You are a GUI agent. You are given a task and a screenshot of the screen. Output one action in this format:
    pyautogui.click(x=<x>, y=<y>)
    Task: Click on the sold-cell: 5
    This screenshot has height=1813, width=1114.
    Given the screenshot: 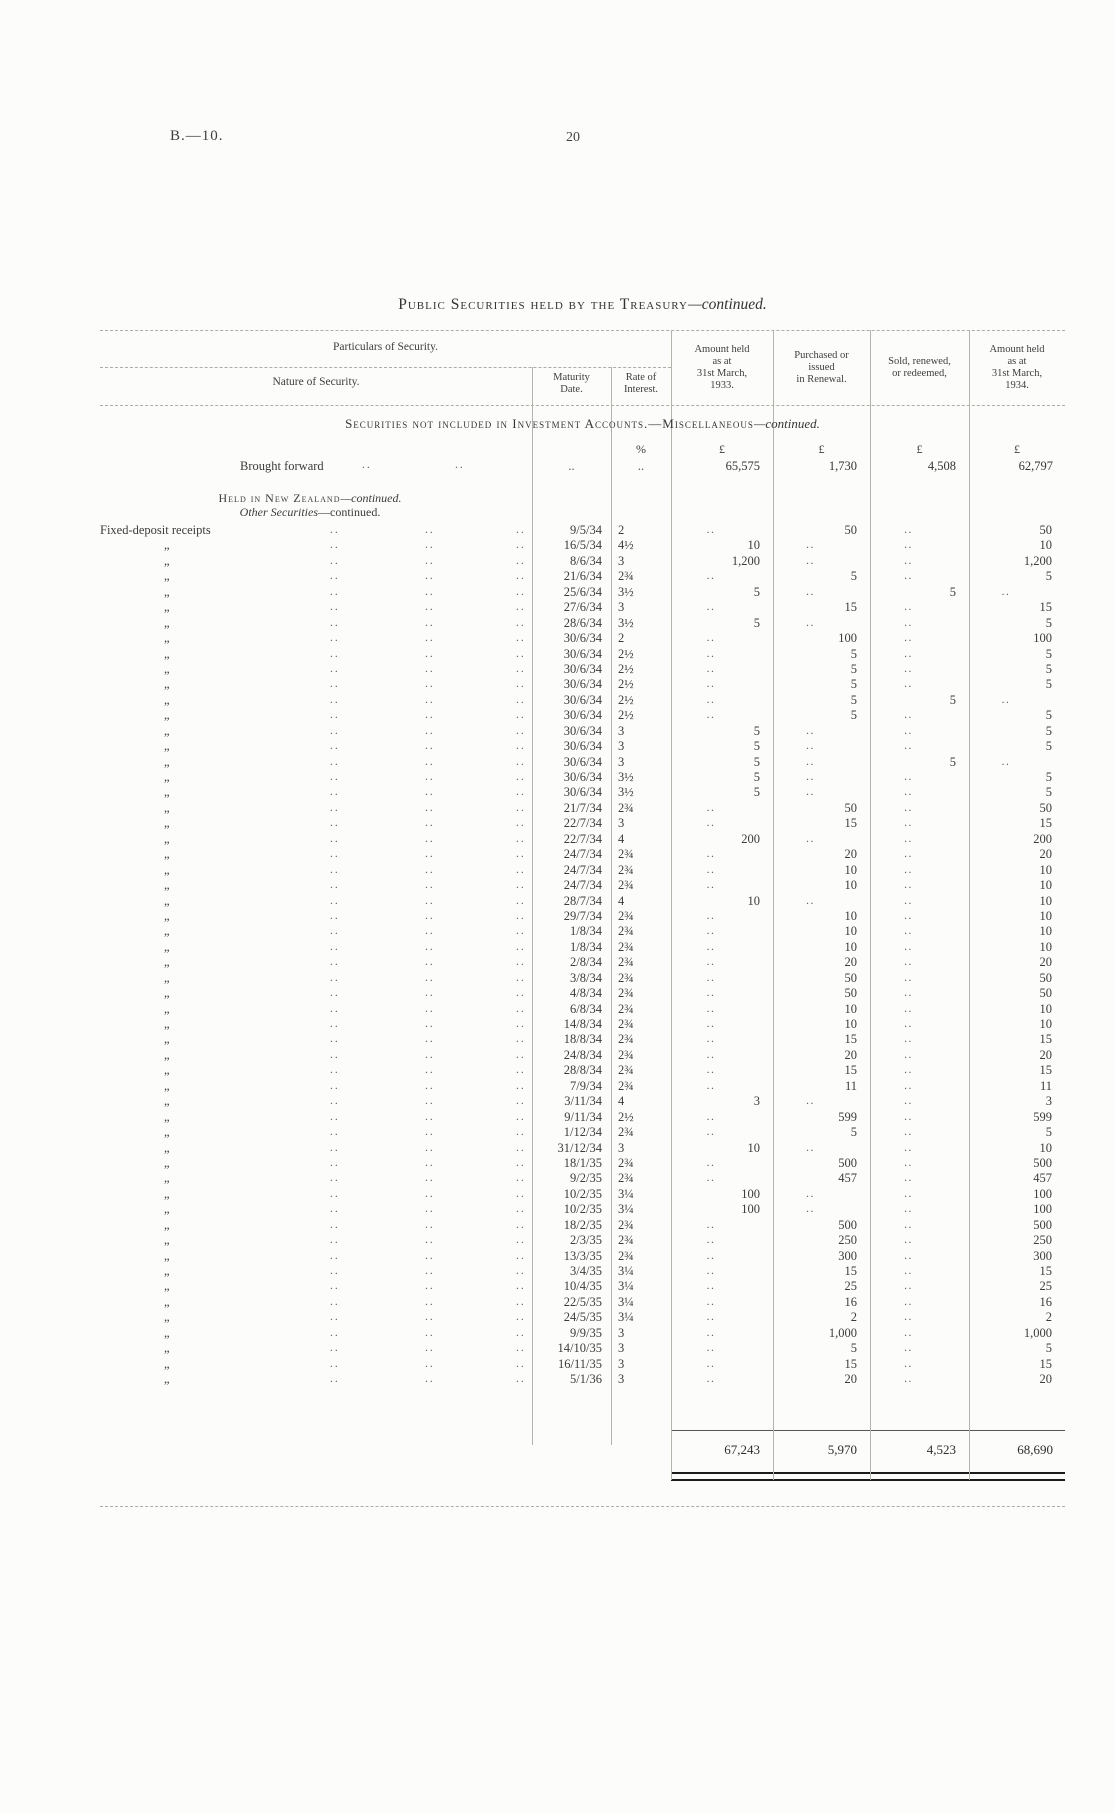 What is the action you would take?
    pyautogui.click(x=952, y=699)
    